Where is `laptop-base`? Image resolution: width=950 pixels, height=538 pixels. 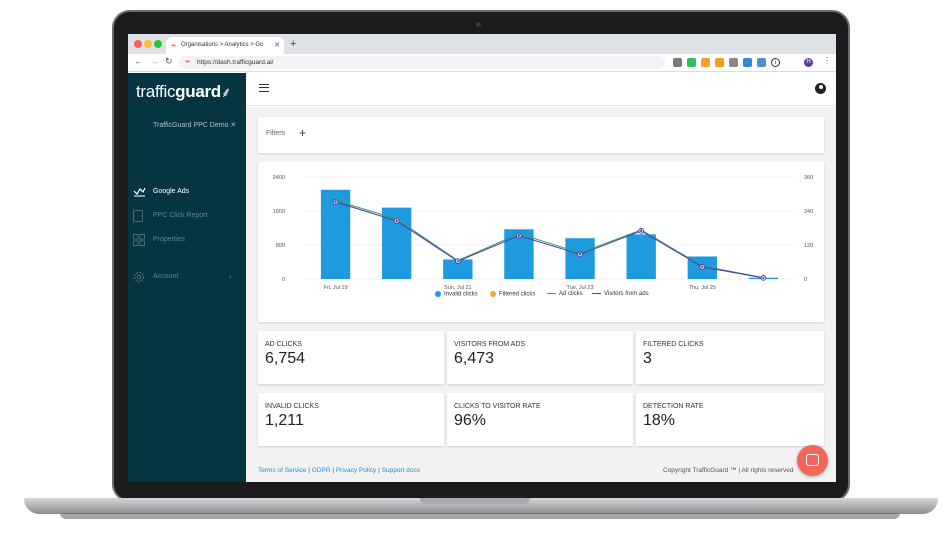
laptop-base is located at coordinates (481, 506).